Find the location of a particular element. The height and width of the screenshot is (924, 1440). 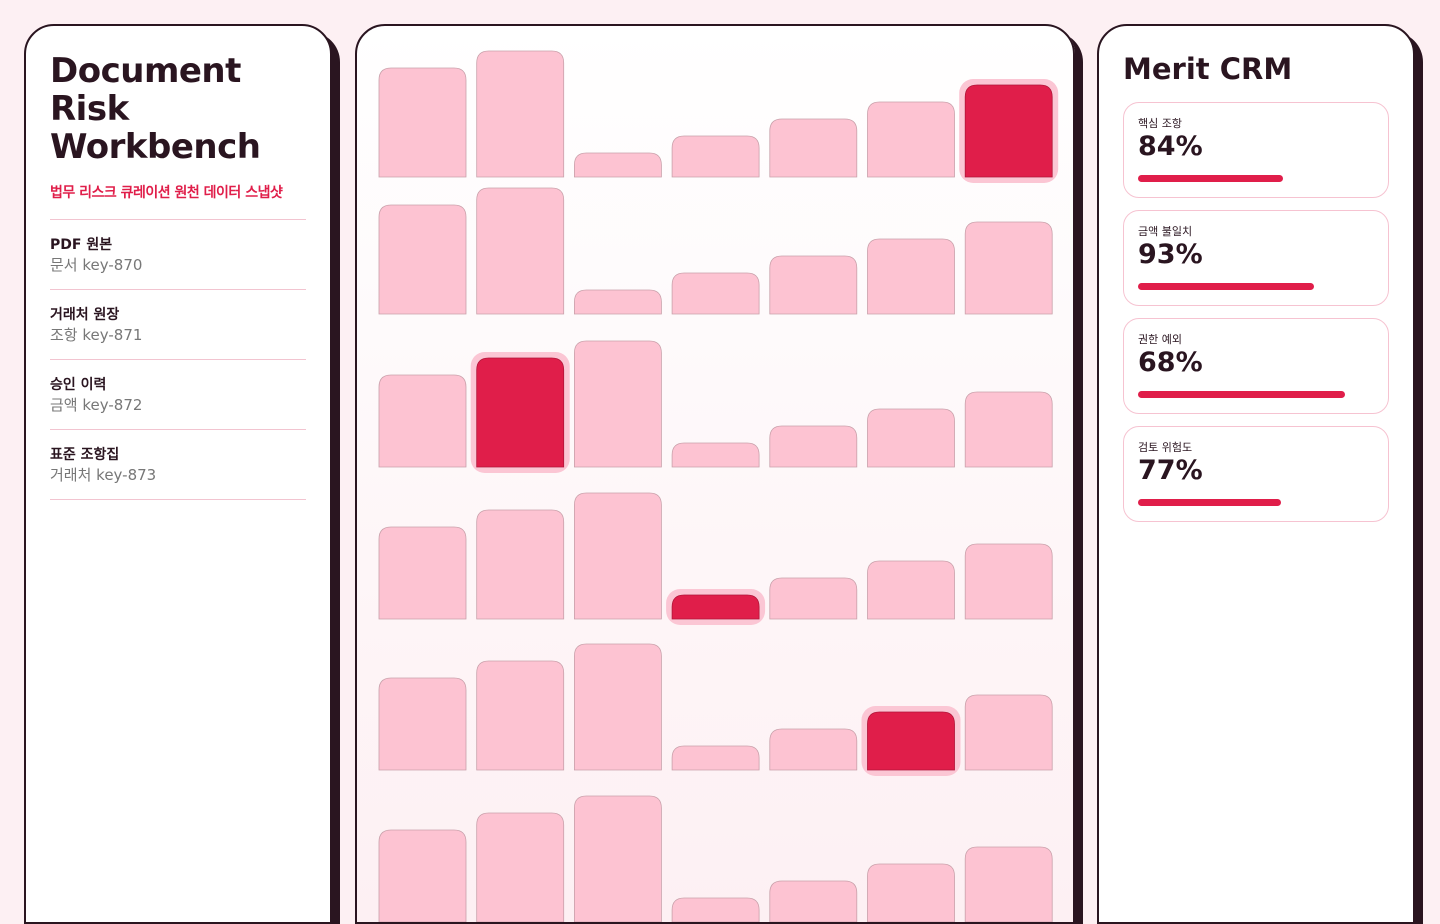

metric-card: 검토 위험도 77% is located at coordinates (1256, 474).